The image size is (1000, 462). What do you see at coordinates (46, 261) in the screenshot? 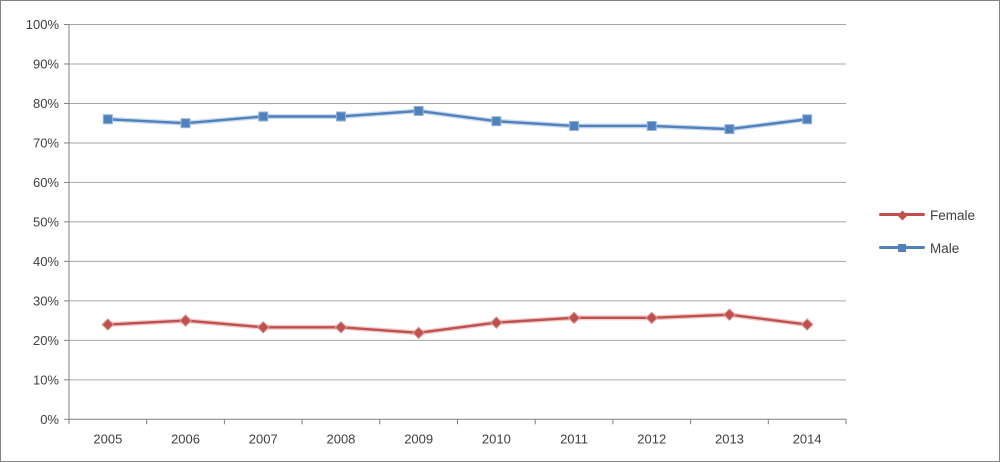
I see `y-tick-label: 40%` at bounding box center [46, 261].